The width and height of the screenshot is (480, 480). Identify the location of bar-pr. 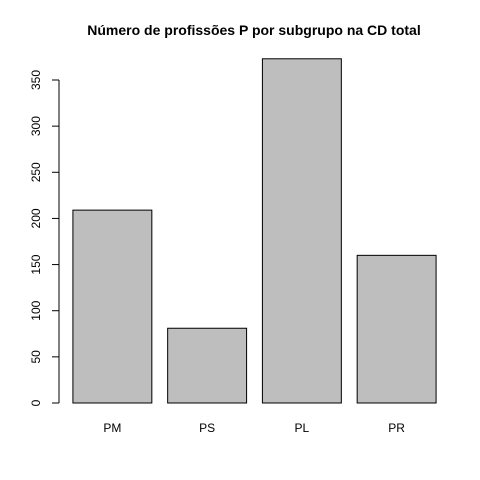
(396, 329).